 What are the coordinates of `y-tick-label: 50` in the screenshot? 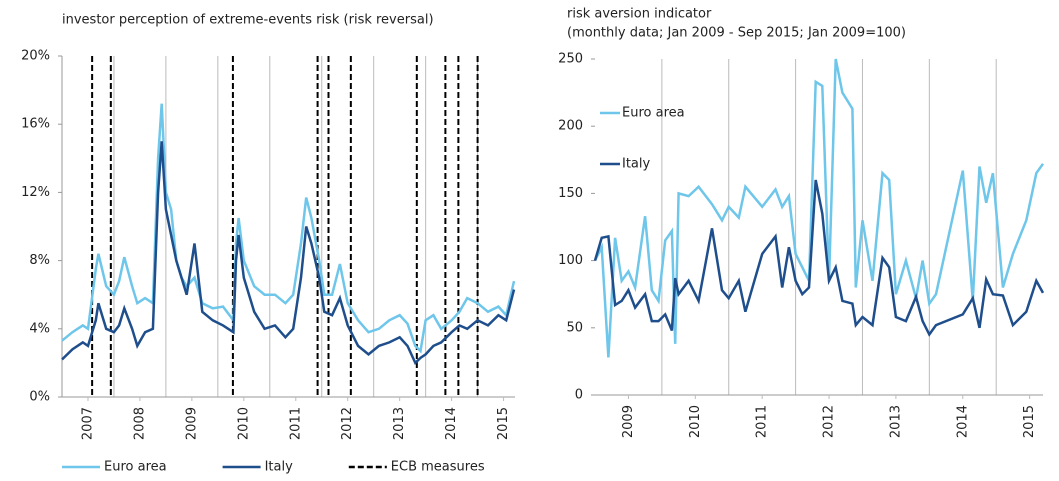 It's located at (574, 327).